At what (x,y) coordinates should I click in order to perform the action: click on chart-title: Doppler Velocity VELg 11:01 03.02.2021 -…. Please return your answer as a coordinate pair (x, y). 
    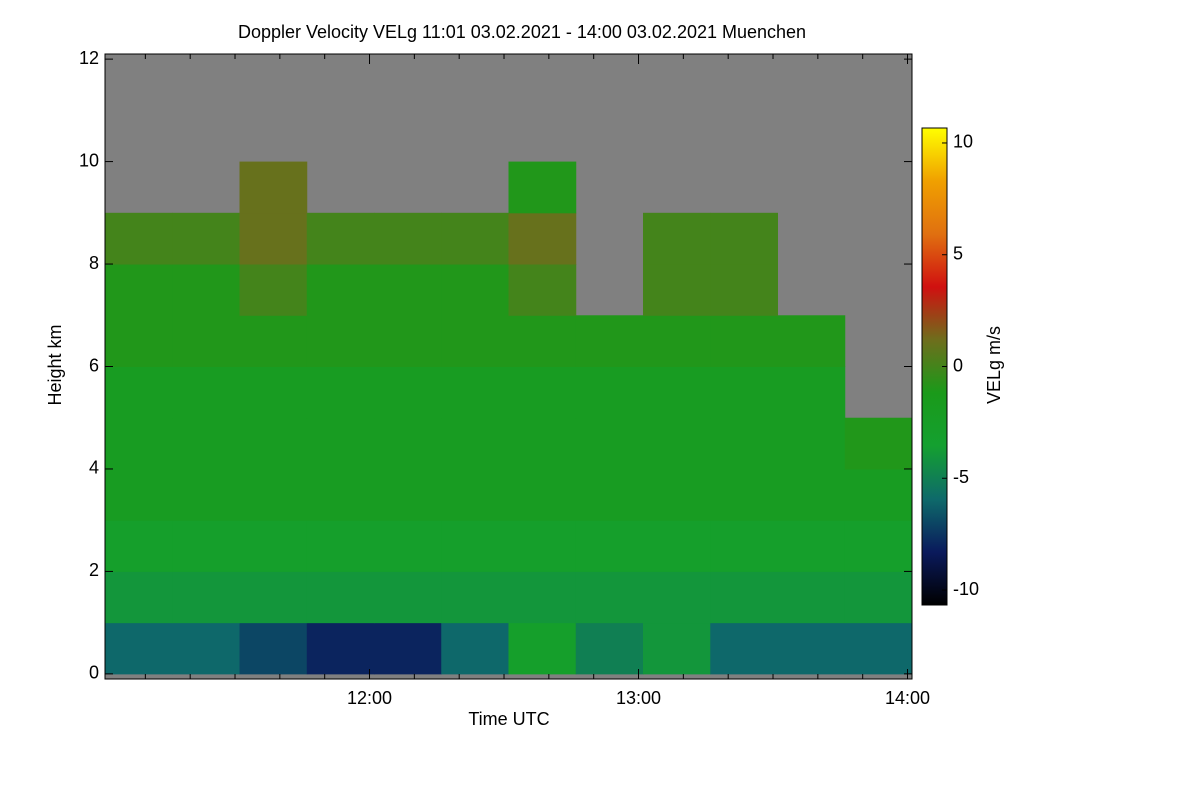
    Looking at the image, I should click on (522, 32).